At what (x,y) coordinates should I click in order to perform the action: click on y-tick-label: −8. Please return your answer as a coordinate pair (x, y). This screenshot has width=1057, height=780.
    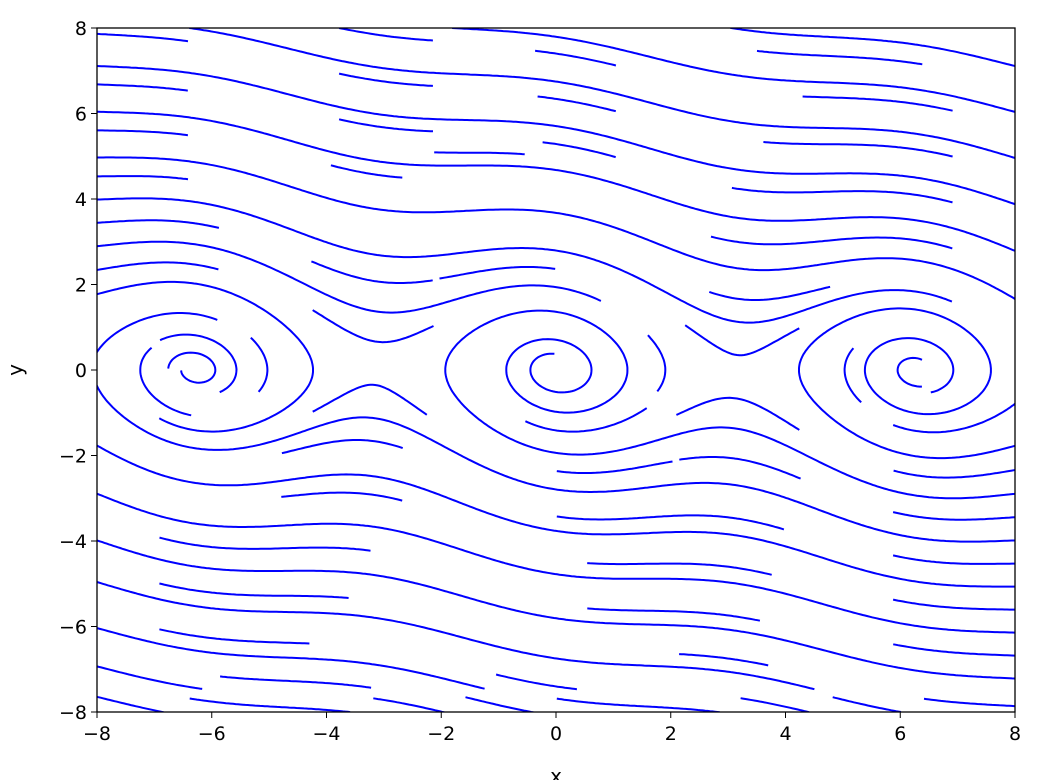
    Looking at the image, I should click on (73, 713).